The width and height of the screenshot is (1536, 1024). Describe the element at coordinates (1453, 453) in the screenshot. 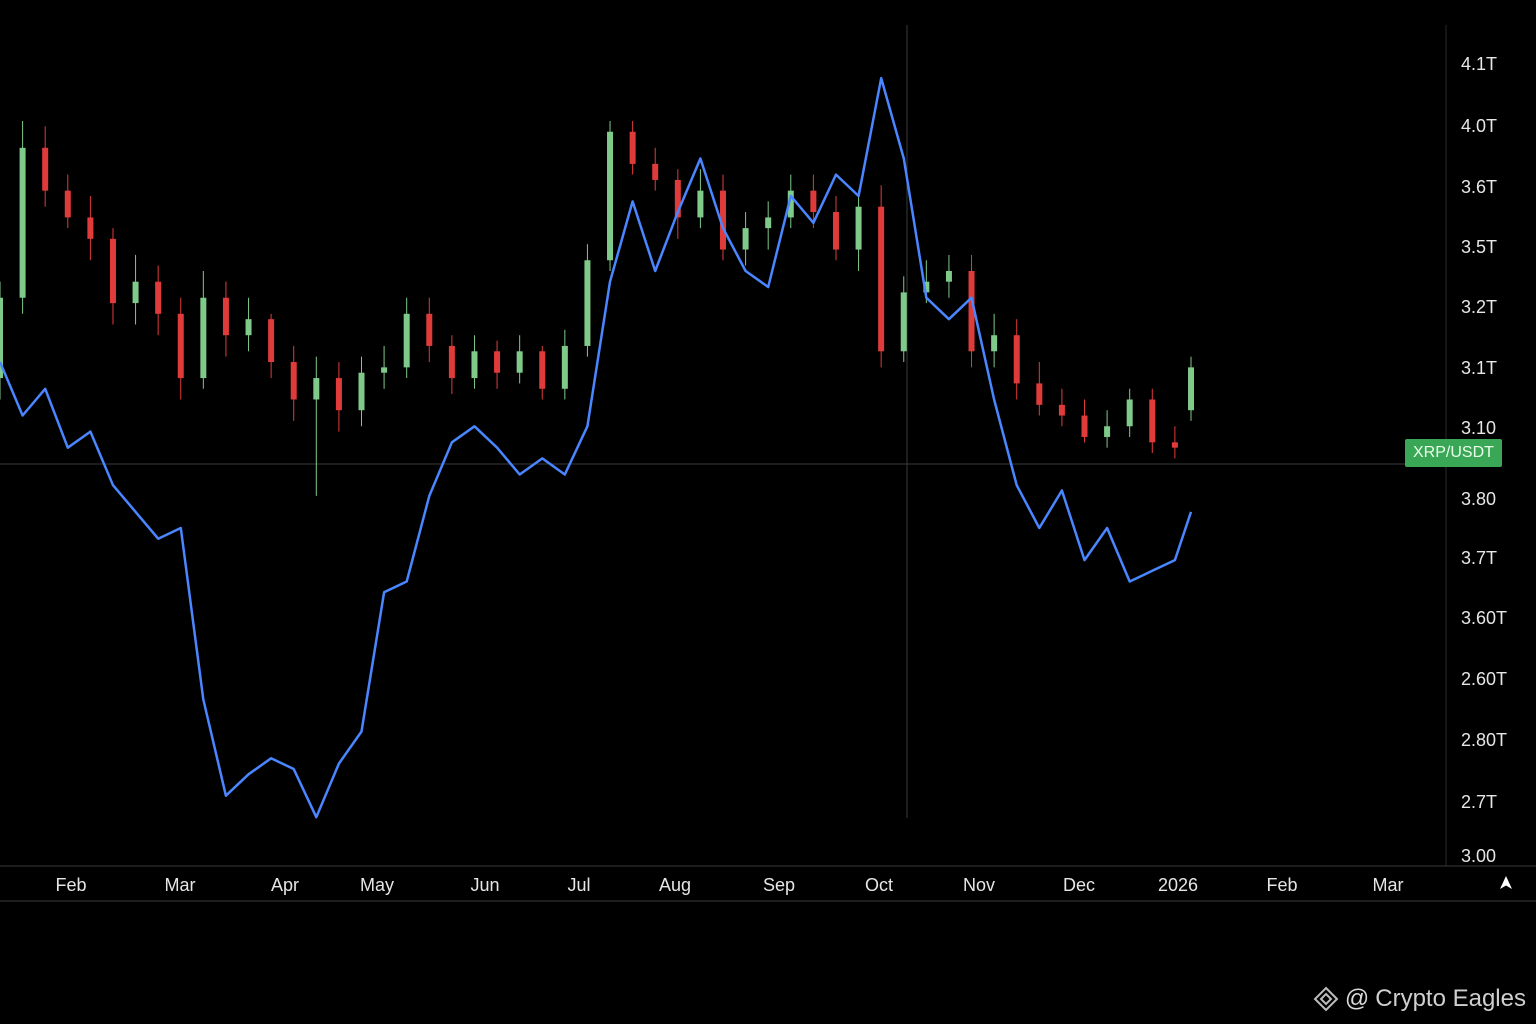

I see `price-tag-label: XRP/USDT` at that location.